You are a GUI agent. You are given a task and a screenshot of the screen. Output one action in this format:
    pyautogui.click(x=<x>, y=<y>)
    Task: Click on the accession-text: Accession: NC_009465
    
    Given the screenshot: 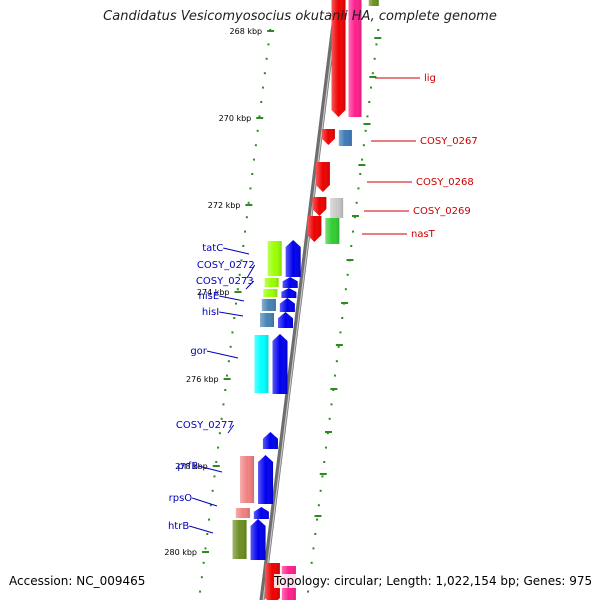 What is the action you would take?
    pyautogui.click(x=77, y=581)
    